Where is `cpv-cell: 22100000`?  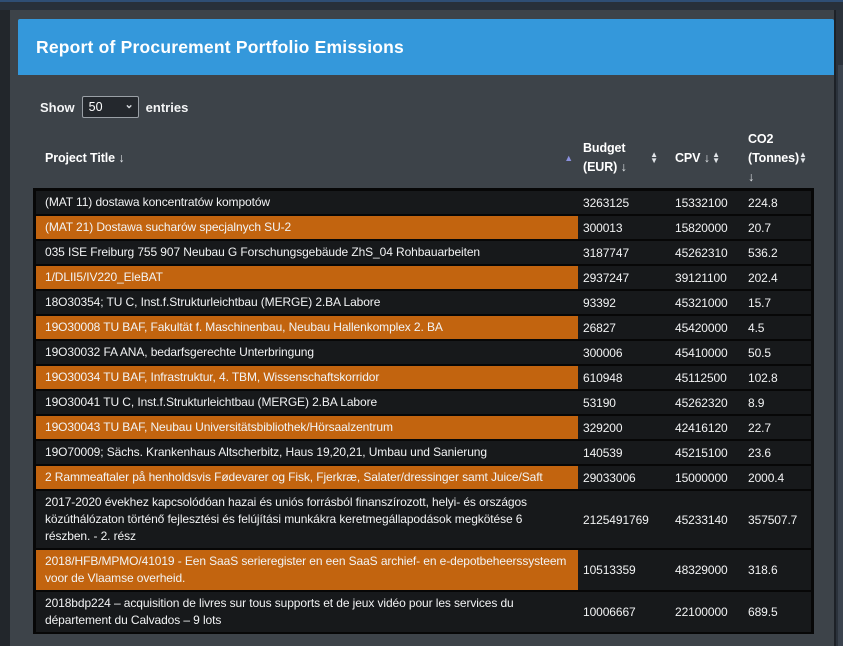 cpv-cell: 22100000 is located at coordinates (701, 612).